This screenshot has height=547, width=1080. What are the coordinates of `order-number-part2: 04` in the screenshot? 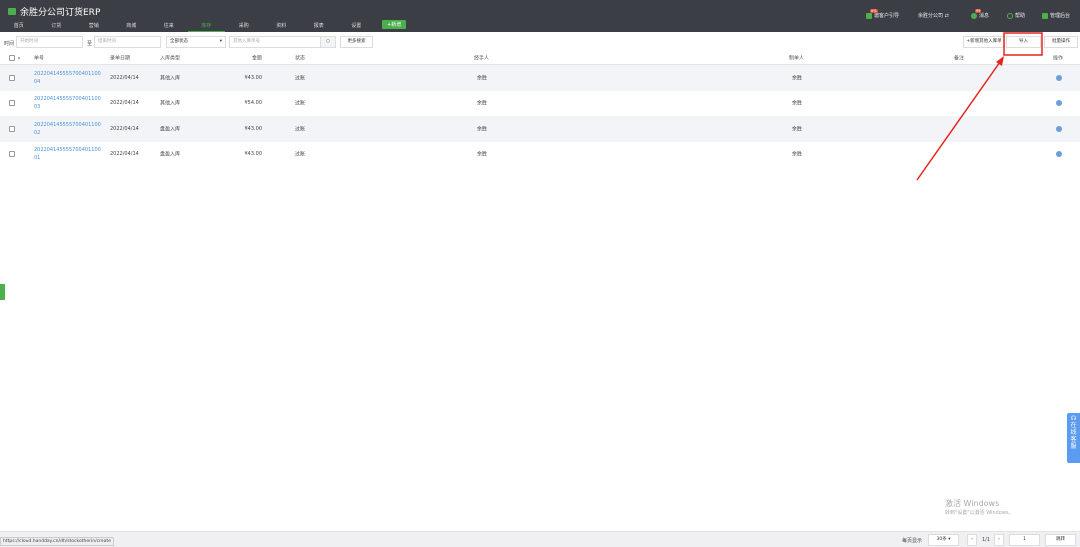 It's located at (37, 81).